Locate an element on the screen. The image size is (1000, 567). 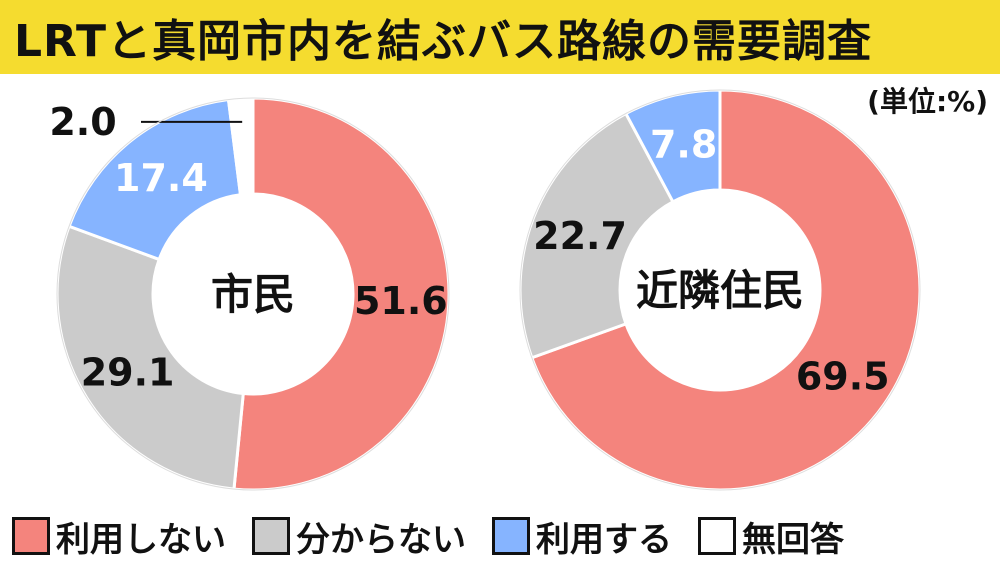
unit-note: (単位:%) is located at coordinates (927, 101).